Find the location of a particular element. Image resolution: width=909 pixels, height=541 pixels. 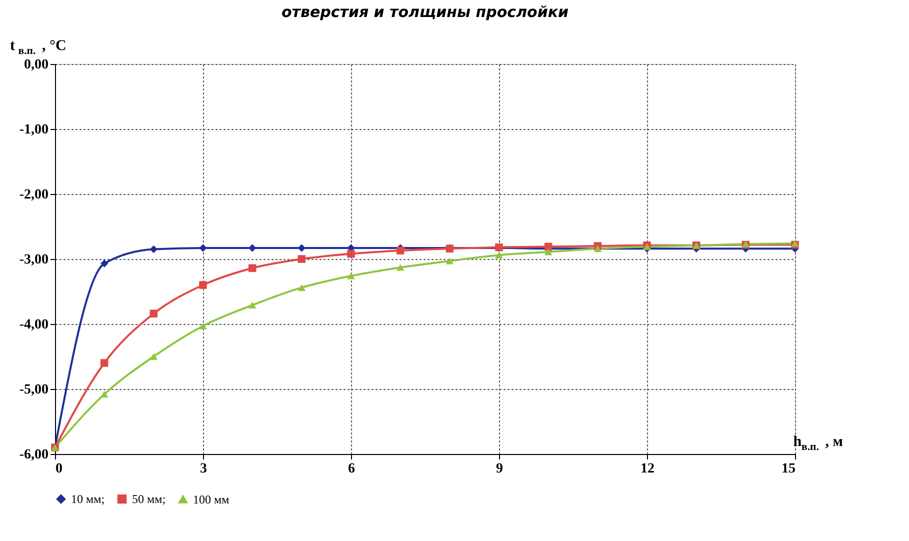

y-tick-label: -5,00 is located at coordinates (33, 390).